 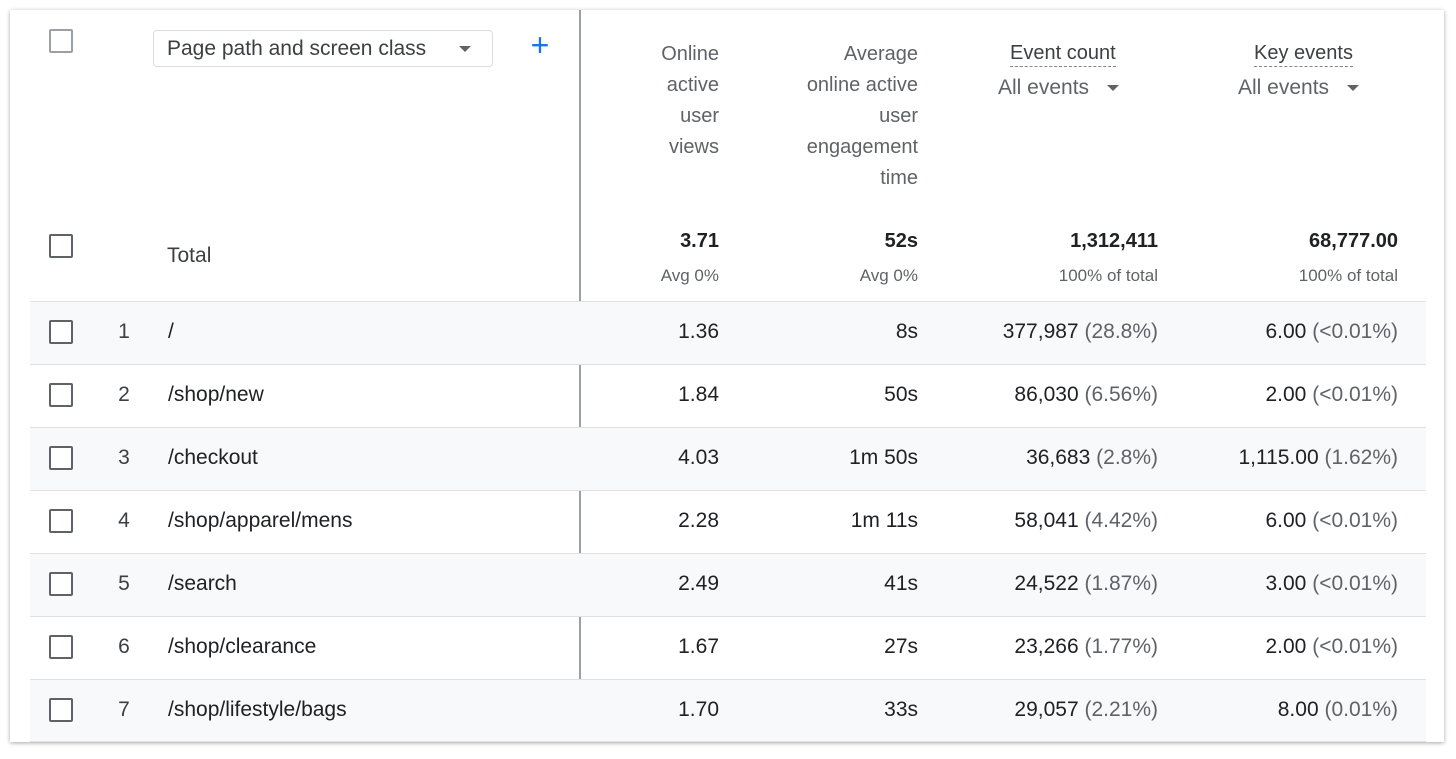 What do you see at coordinates (124, 457) in the screenshot?
I see `row-index: 3` at bounding box center [124, 457].